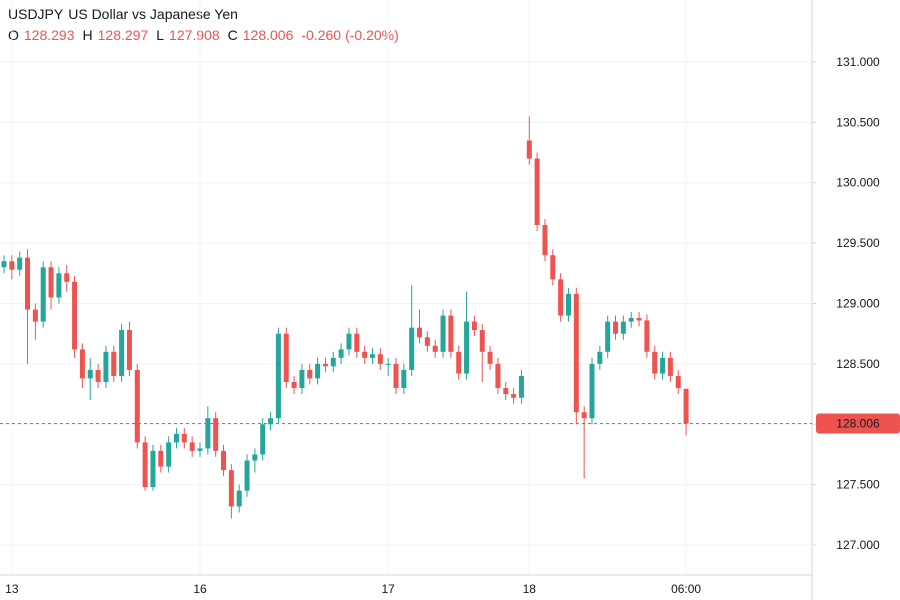  What do you see at coordinates (321, 35) in the screenshot?
I see `change: -0.260` at bounding box center [321, 35].